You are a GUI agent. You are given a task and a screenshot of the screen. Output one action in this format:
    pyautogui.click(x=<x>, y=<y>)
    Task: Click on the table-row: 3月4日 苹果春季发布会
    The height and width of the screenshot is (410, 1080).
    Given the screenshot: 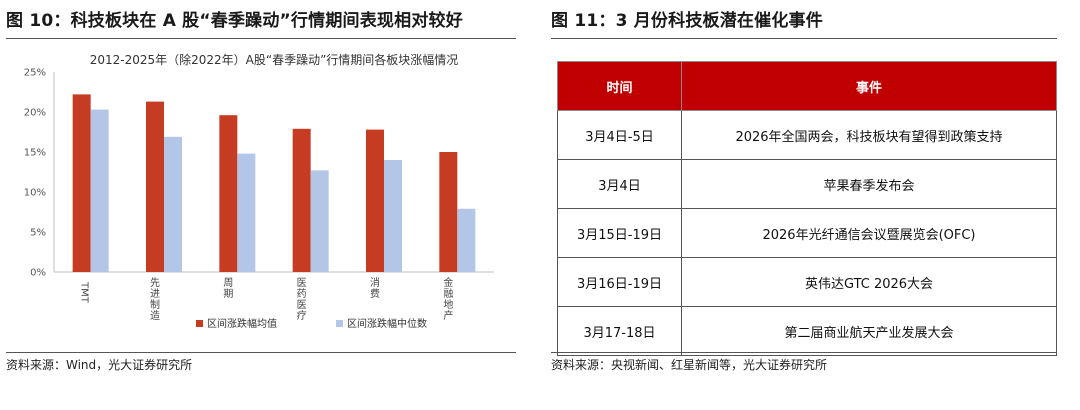 What is the action you would take?
    pyautogui.click(x=807, y=184)
    